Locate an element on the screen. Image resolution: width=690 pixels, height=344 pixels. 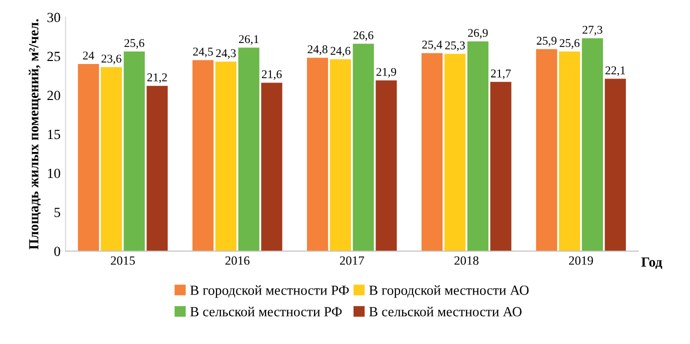
legend-label: В городской местности РФ is located at coordinates (269, 291).